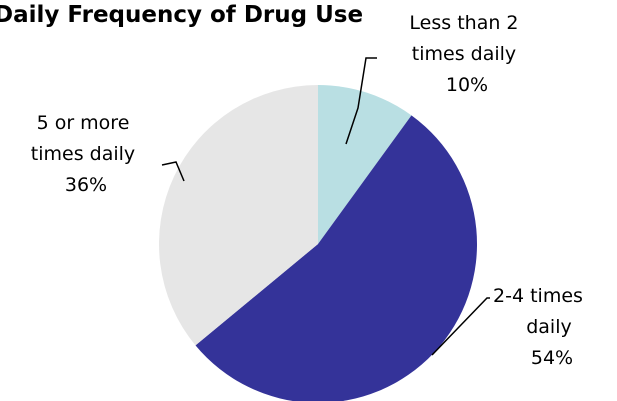 The width and height of the screenshot is (617, 401). I want to click on leader-line-5-or-more, so click(173, 171).